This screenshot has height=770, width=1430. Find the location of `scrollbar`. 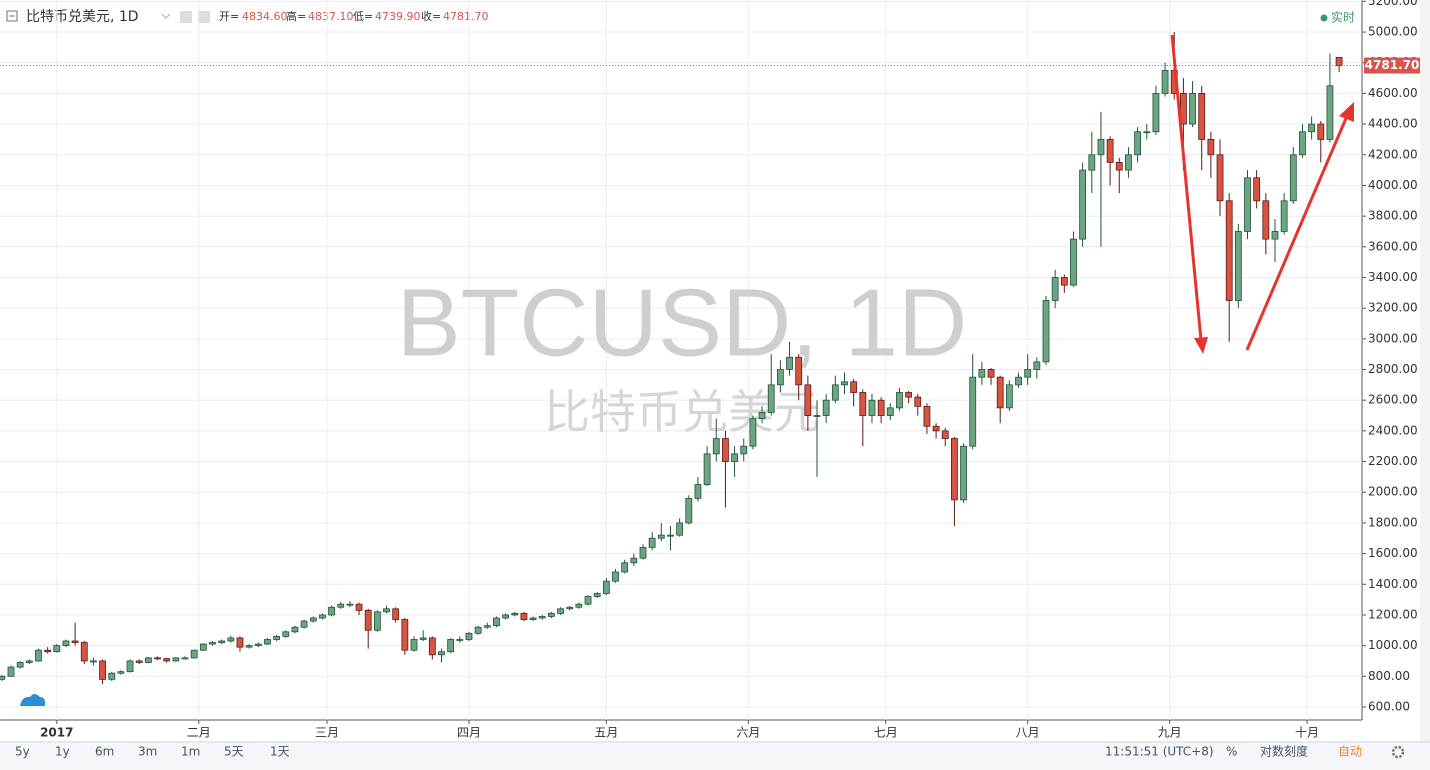

scrollbar is located at coordinates (1425, 371).